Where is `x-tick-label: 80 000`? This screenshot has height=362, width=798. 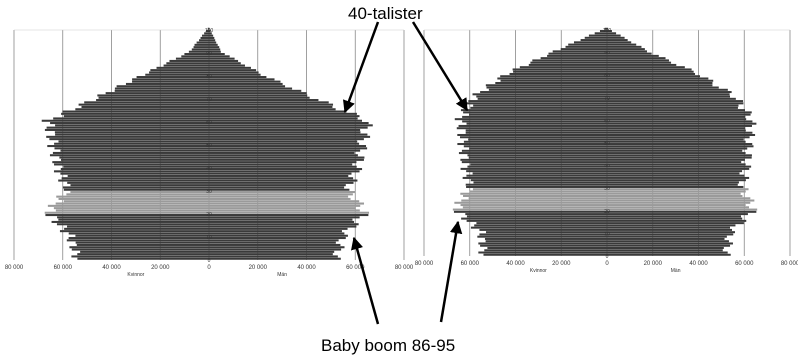 x-tick-label: 80 000 is located at coordinates (404, 268).